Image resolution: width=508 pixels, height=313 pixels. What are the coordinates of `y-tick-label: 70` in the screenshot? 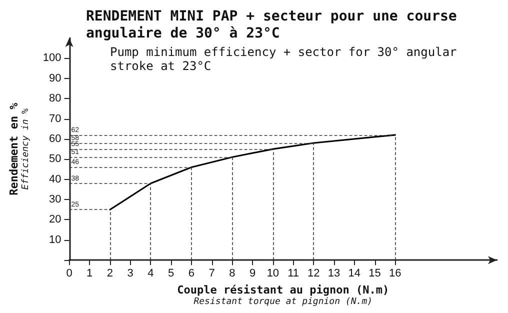 It's located at (55, 118).